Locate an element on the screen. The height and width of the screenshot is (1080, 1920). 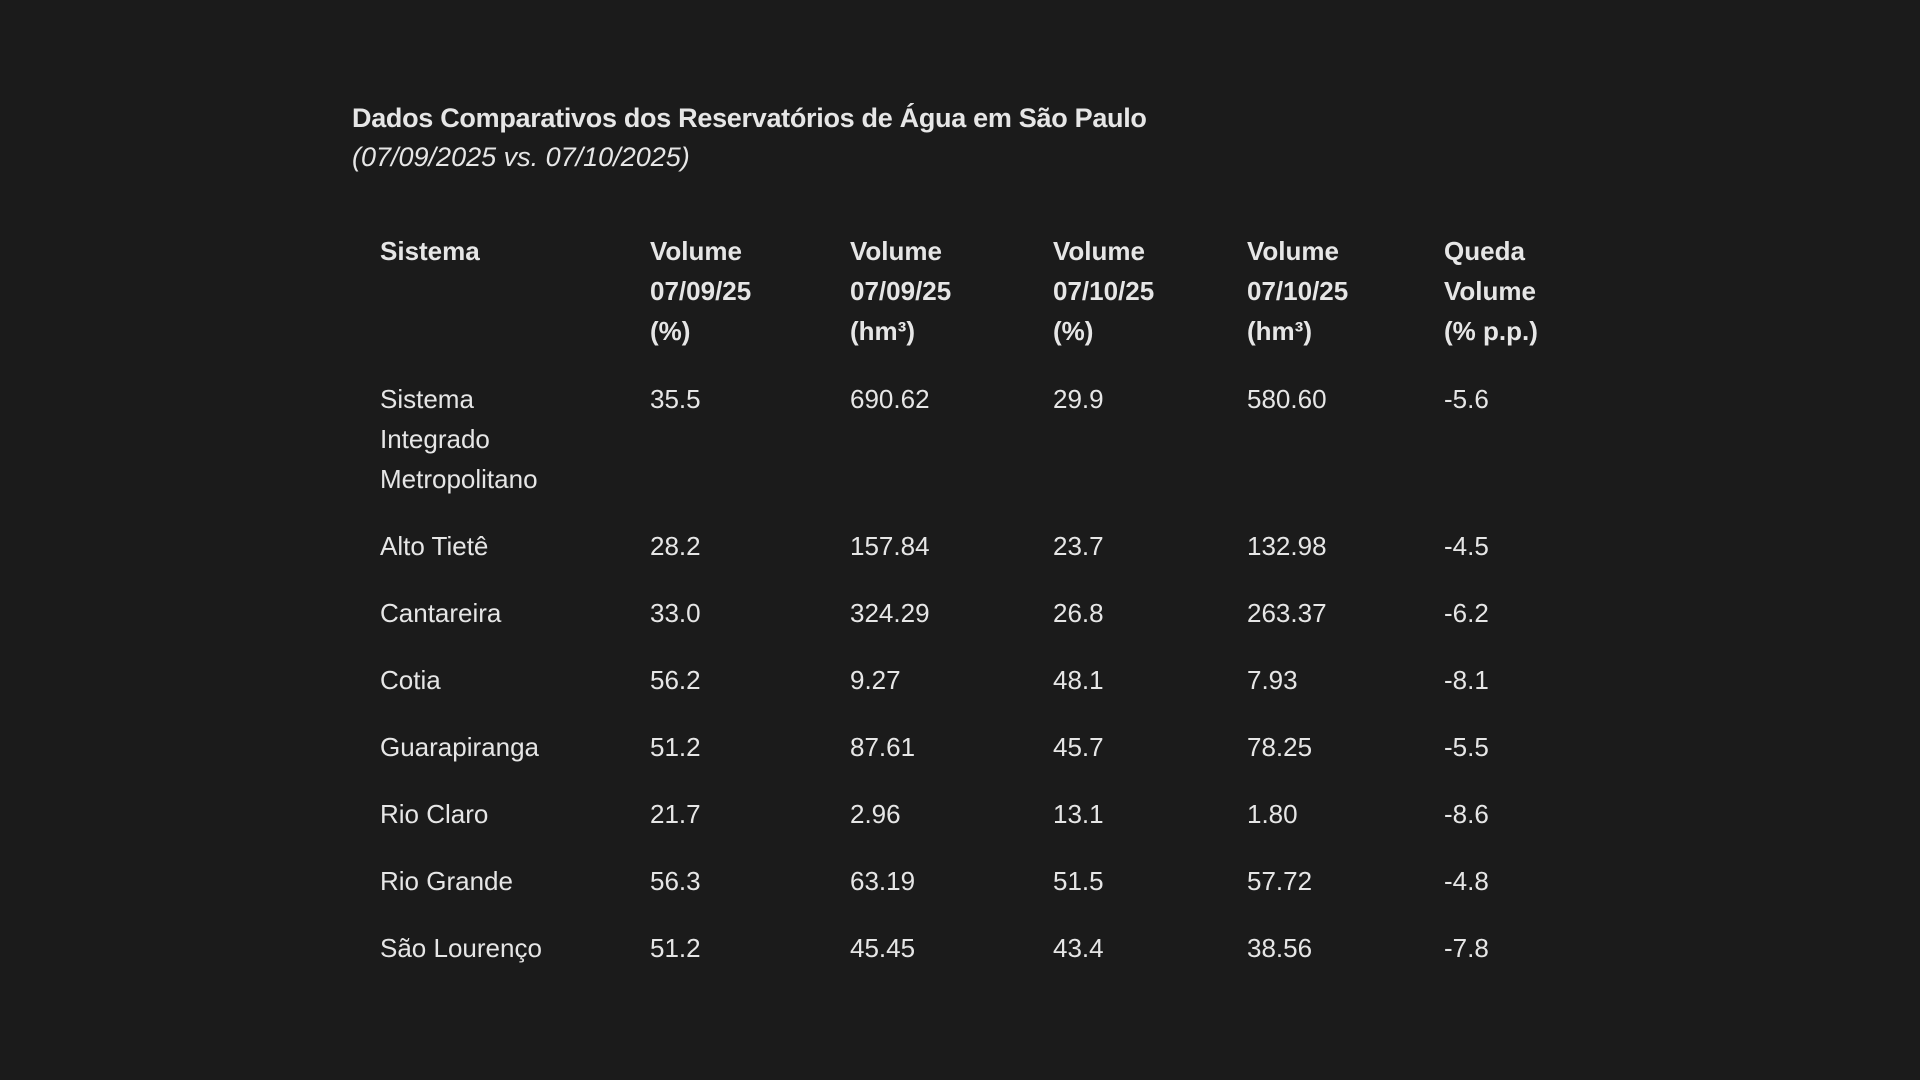
cell: 26.8 is located at coordinates (1078, 613).